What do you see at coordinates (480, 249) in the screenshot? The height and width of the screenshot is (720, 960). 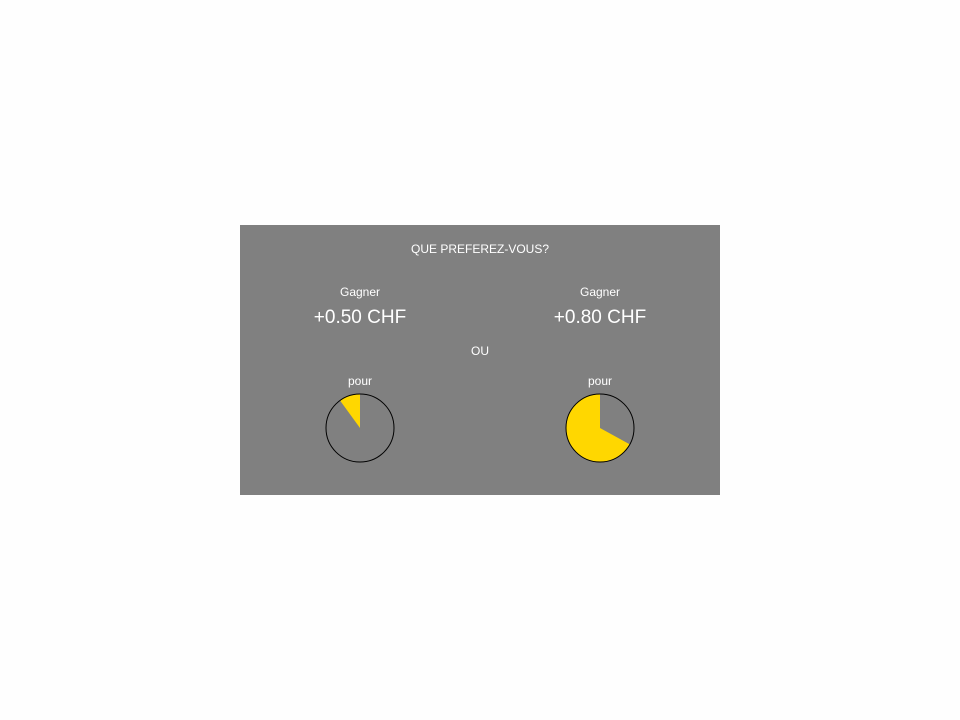 I see `question-prompt: QUE PREFEREZ-VOUS?` at bounding box center [480, 249].